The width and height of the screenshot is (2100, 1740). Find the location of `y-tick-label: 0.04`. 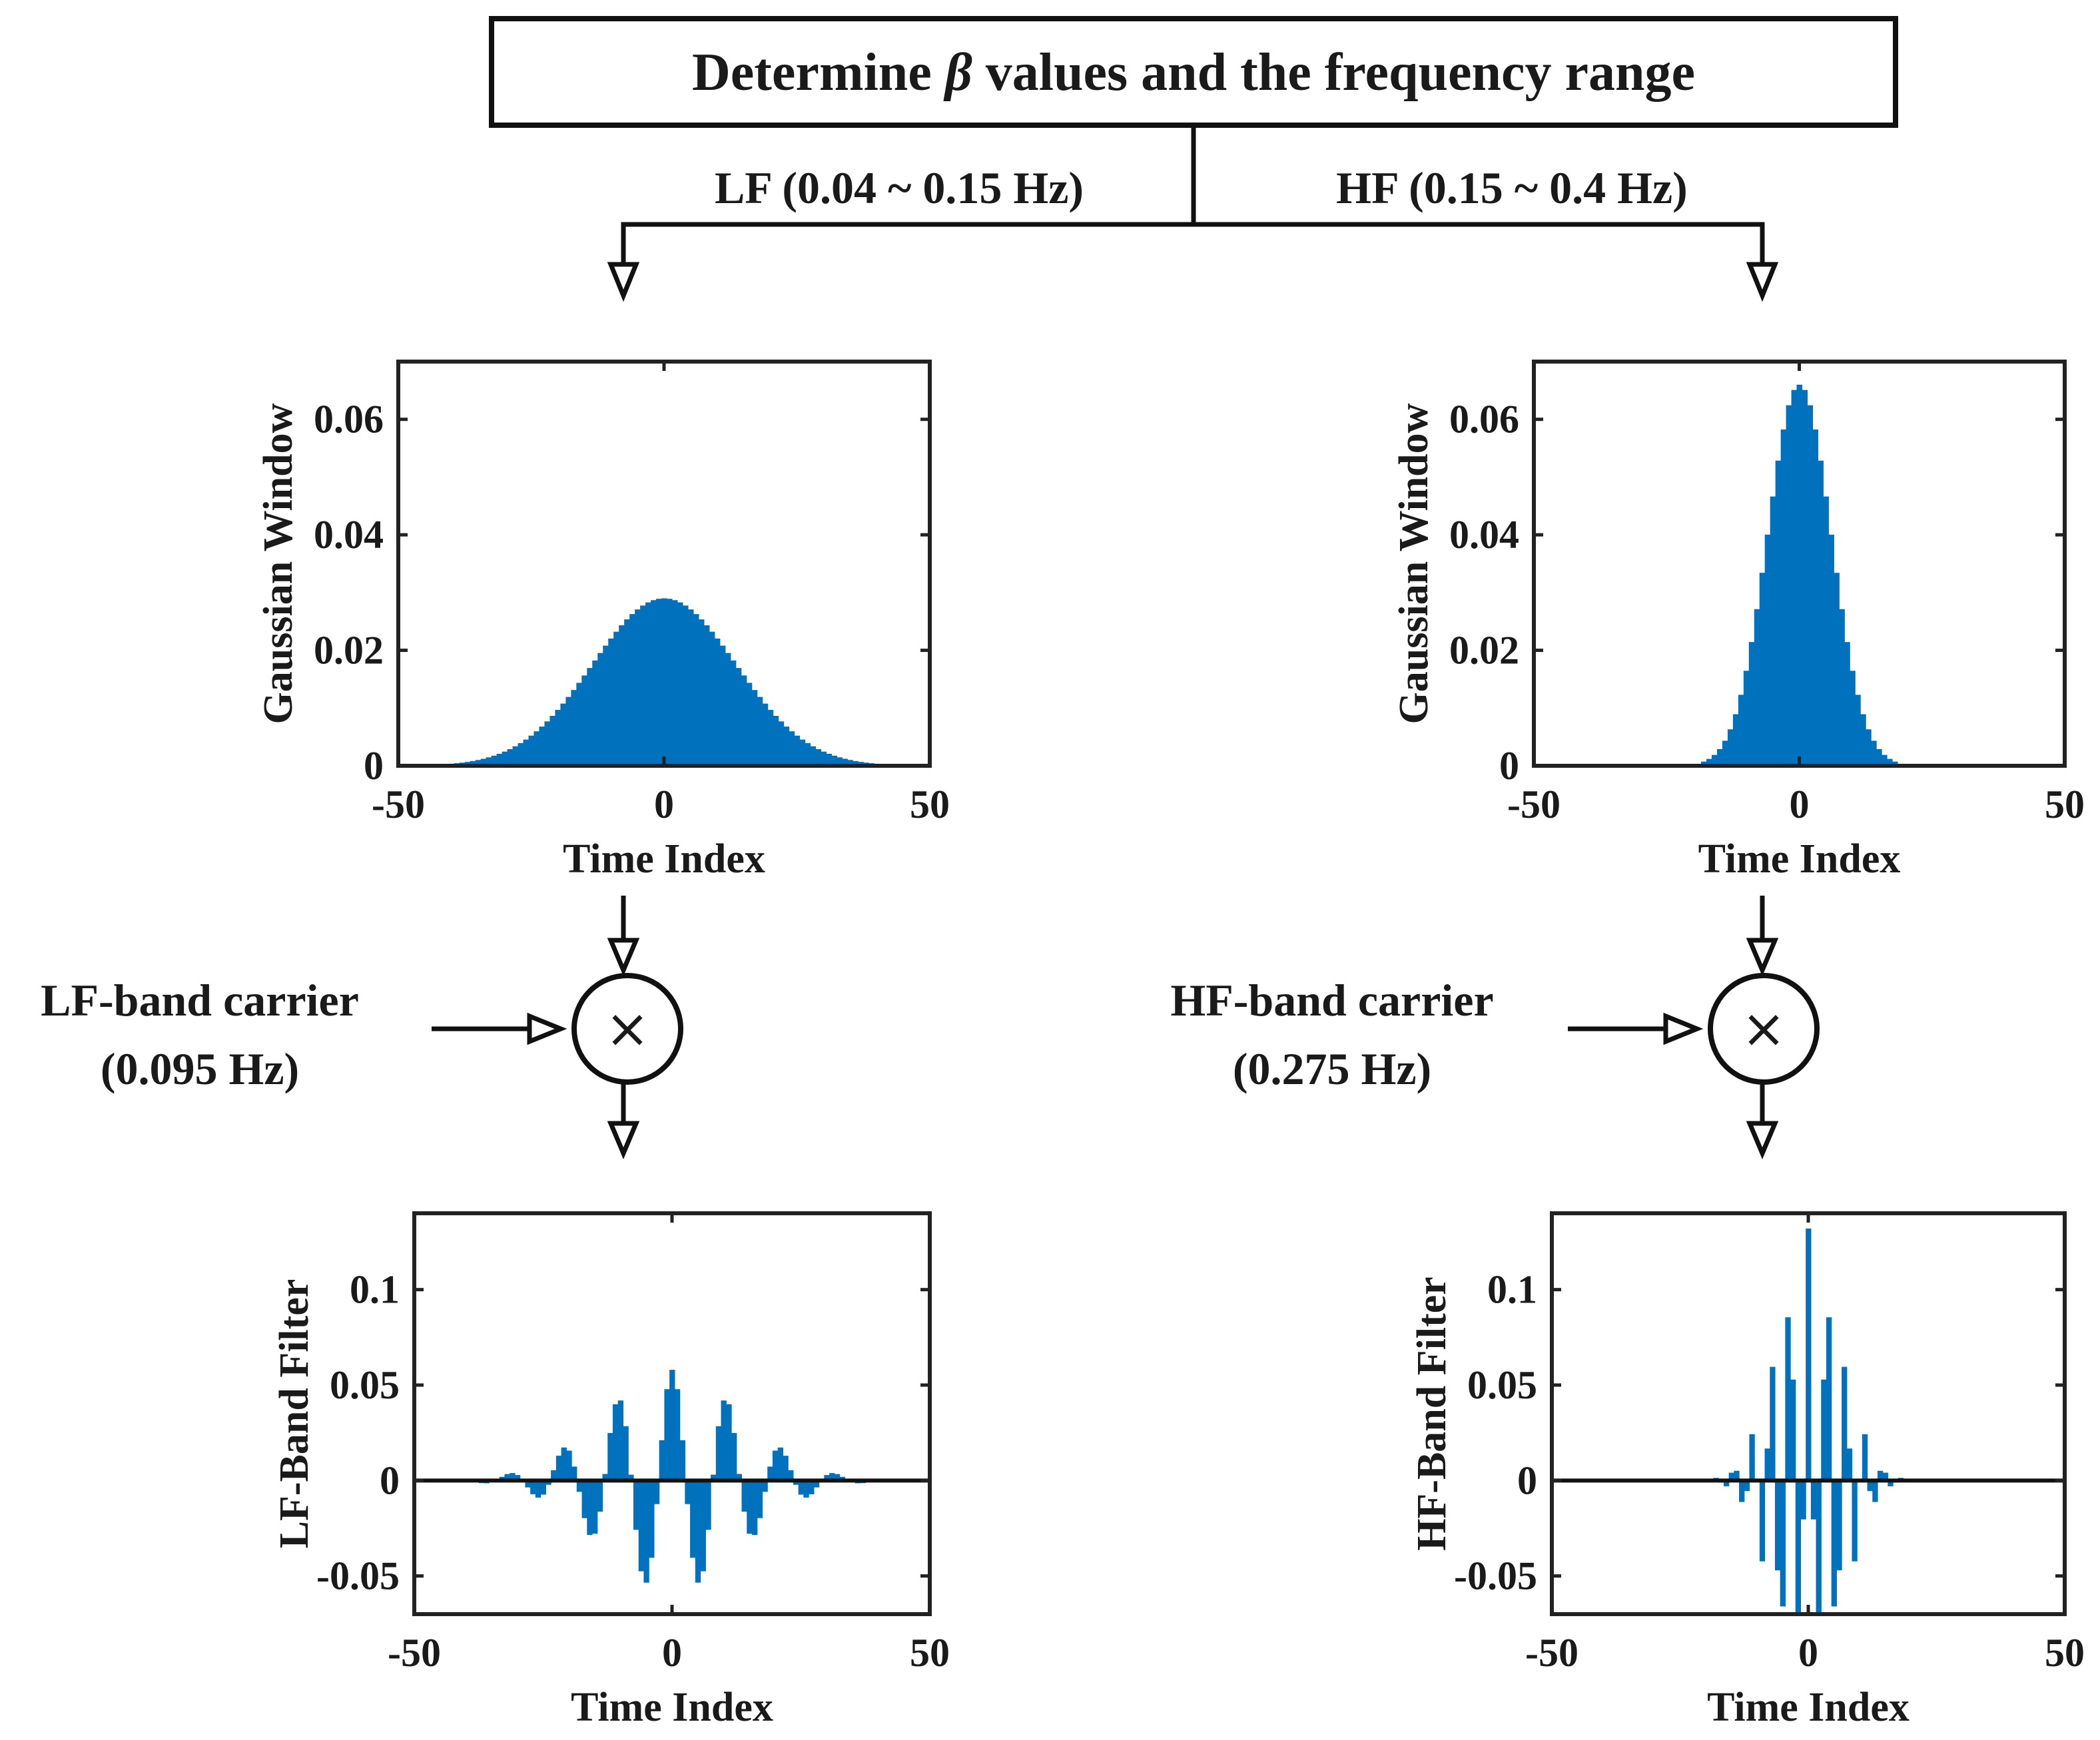

y-tick-label: 0.04 is located at coordinates (349, 535).